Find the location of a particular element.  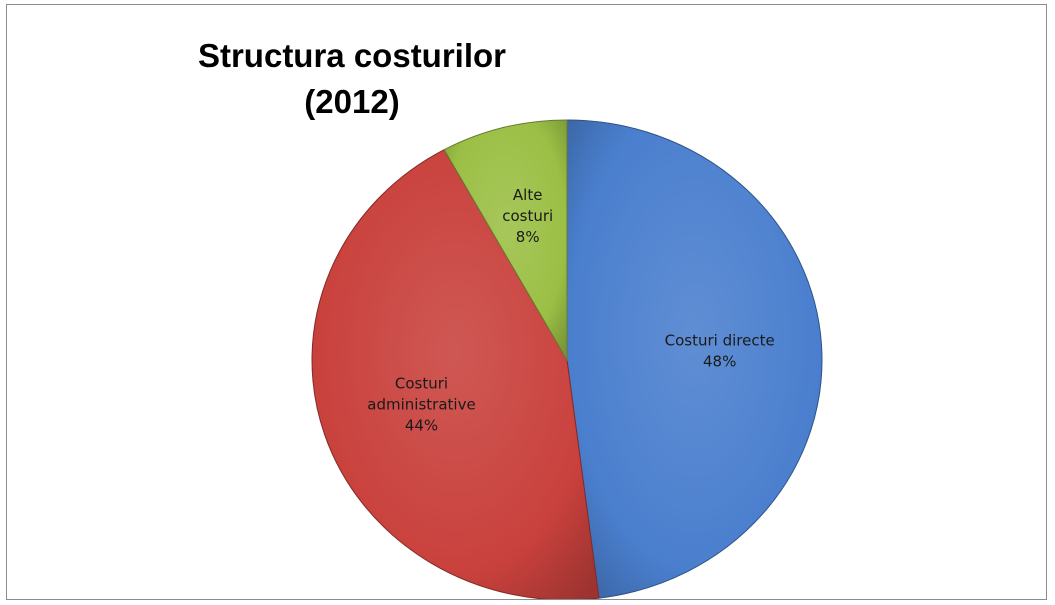

chart-title-line-2: (2012) is located at coordinates (352, 101).